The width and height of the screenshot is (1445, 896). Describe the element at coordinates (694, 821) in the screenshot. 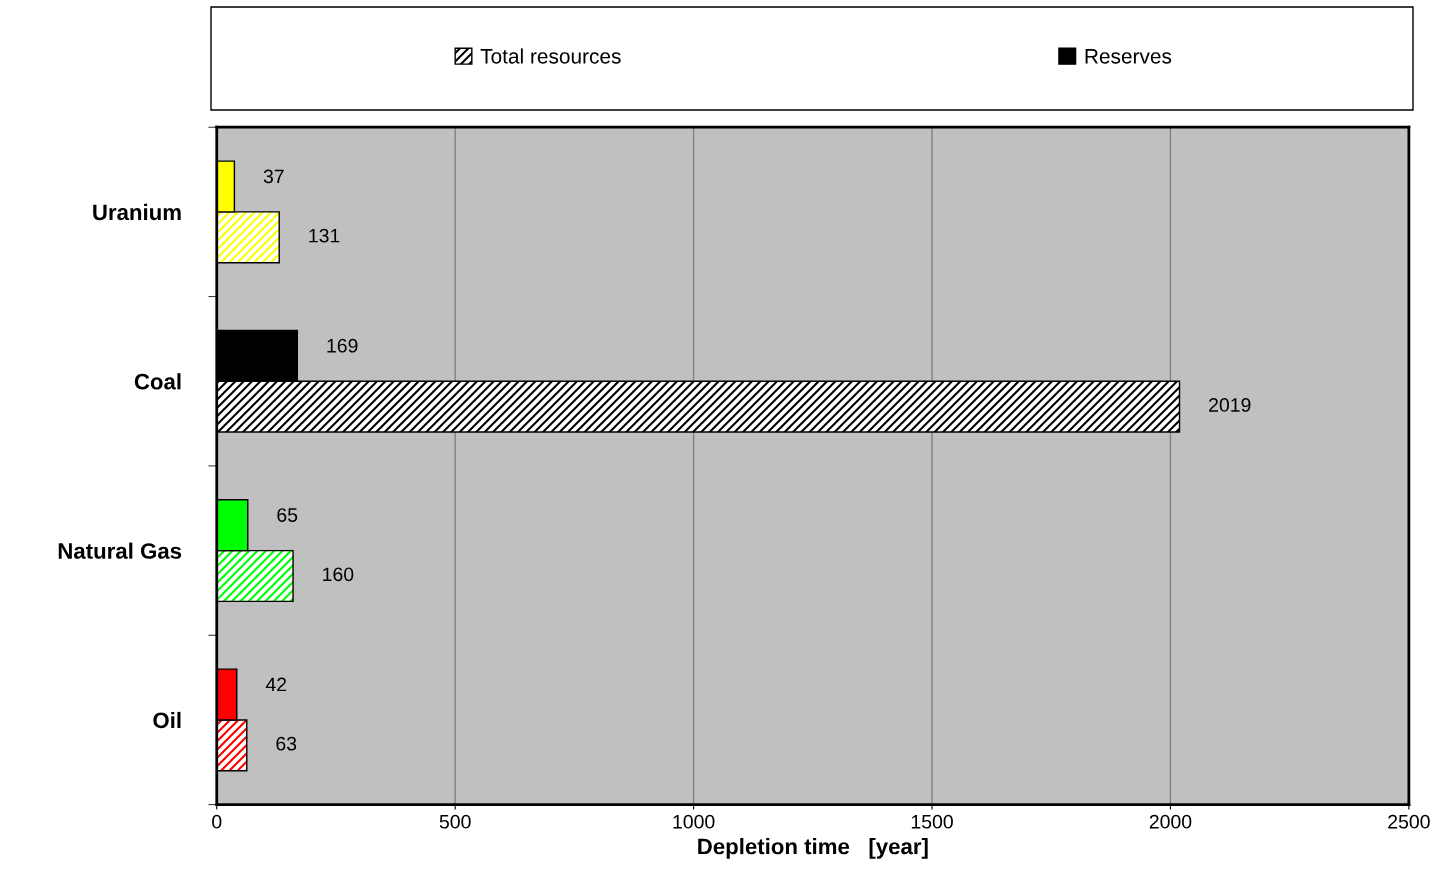

I see `x-tick-label: 1000` at that location.